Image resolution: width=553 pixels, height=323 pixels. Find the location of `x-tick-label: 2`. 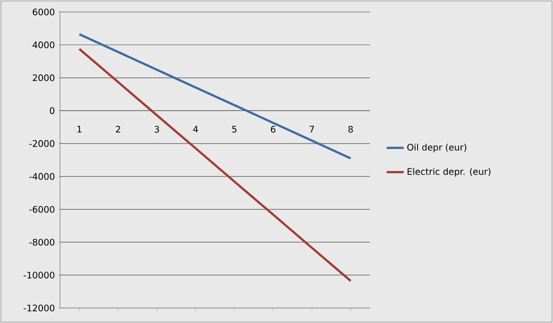

x-tick-label: 2 is located at coordinates (118, 129).